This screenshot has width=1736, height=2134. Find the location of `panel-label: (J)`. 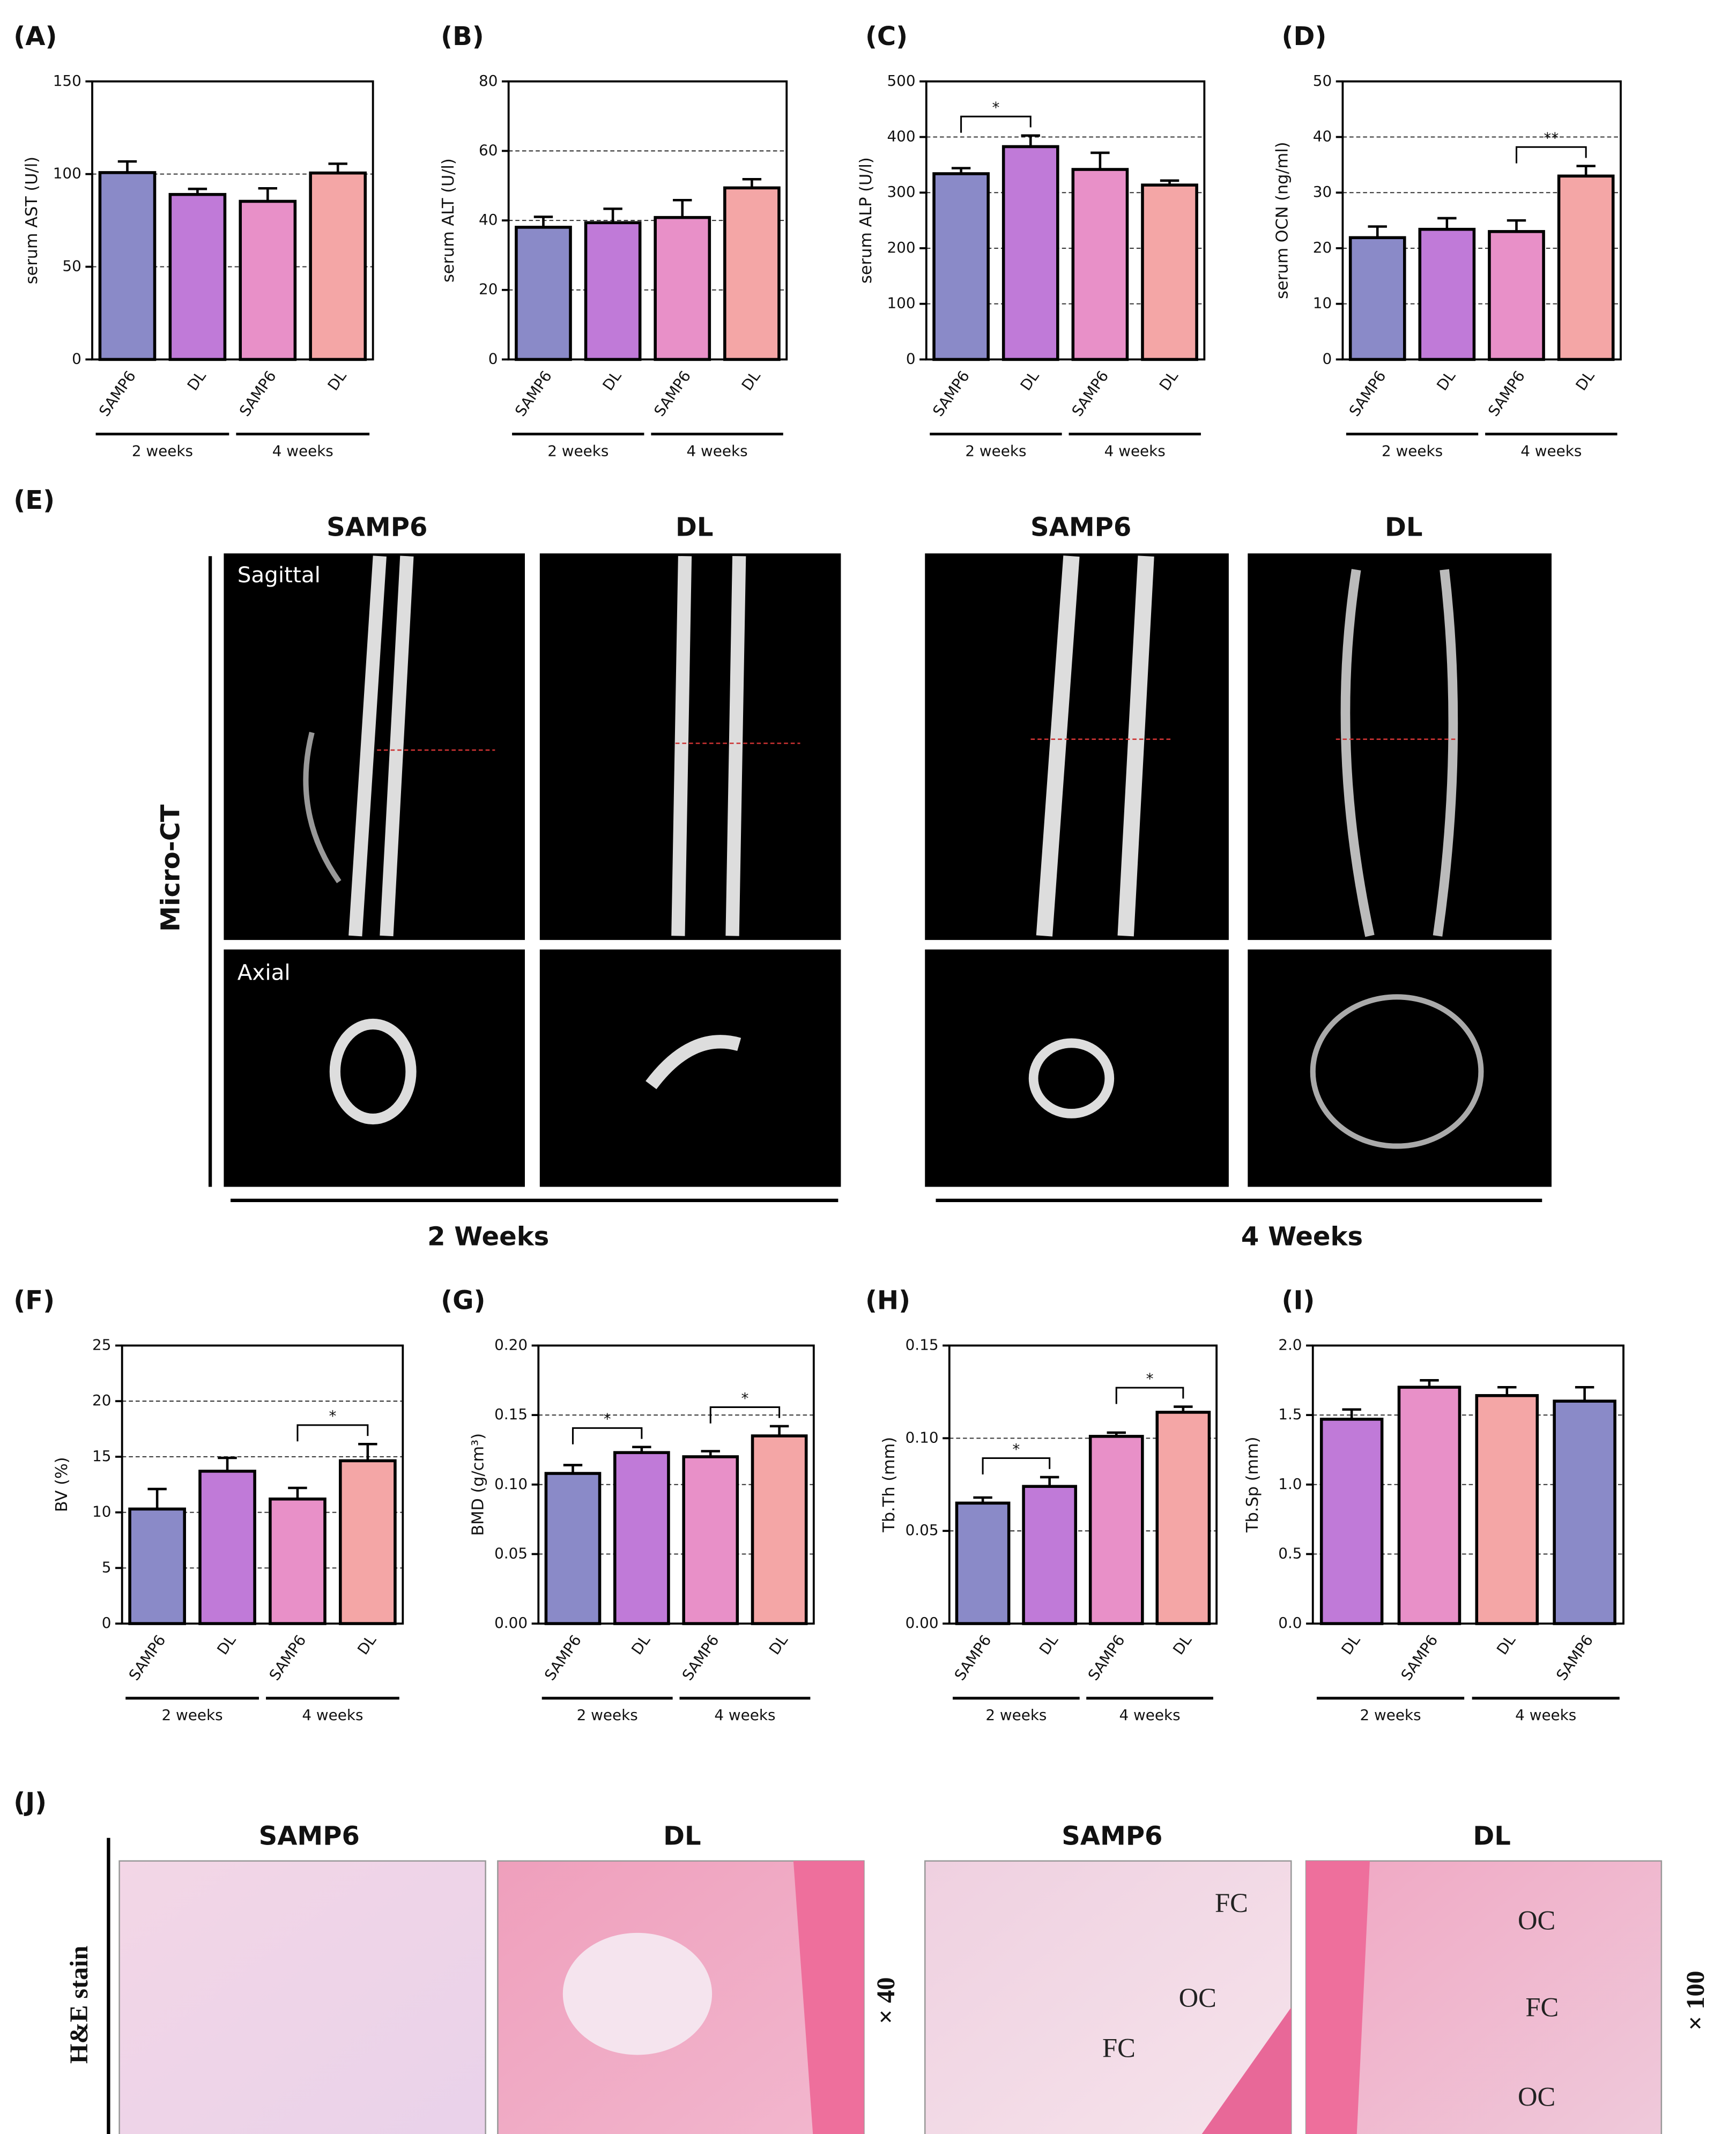

panel-label: (J) is located at coordinates (30, 1803).